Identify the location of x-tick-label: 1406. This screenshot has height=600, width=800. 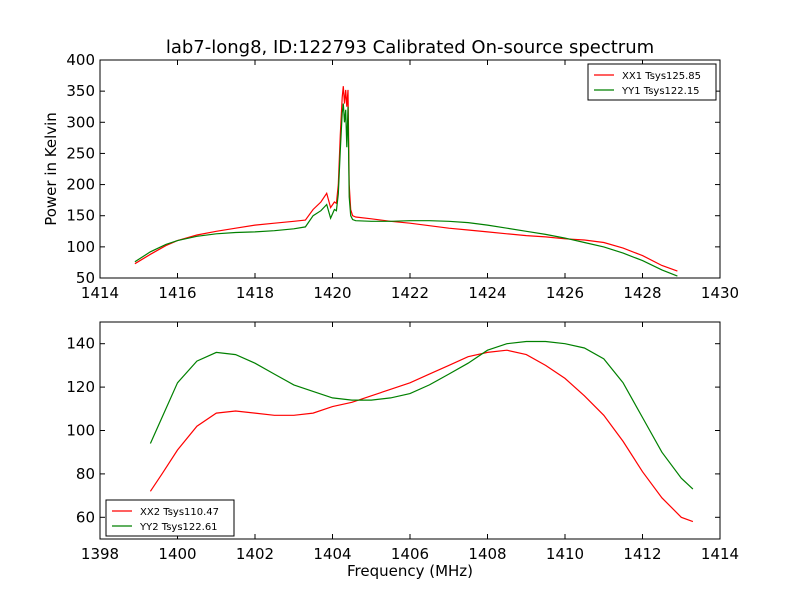
(410, 554).